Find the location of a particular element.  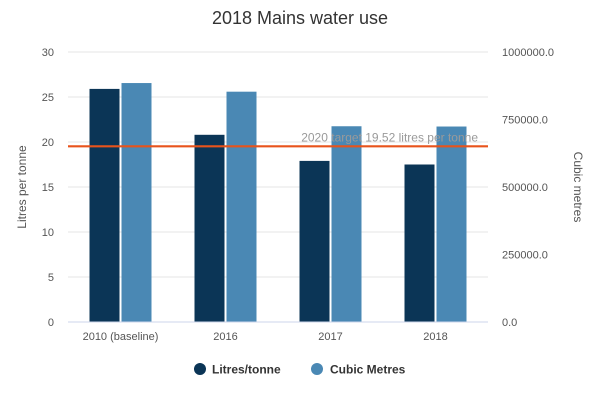

left-tick-label: 30 is located at coordinates (48, 53).